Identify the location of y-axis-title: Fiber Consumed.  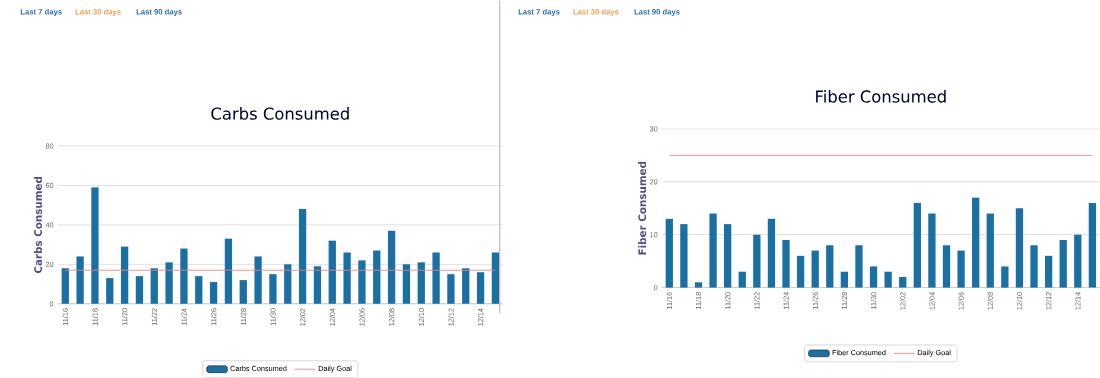
(642, 208).